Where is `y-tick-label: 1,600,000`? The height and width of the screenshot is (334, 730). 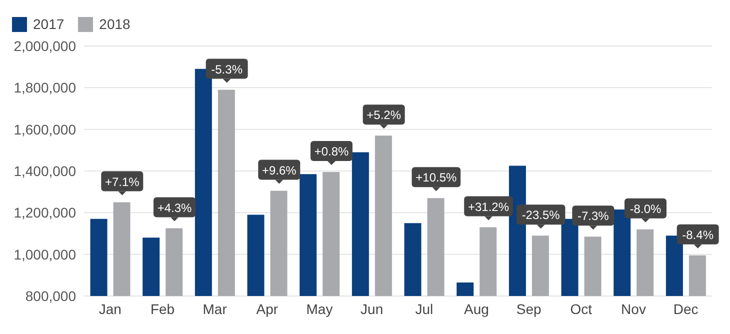
y-tick-label: 1,600,000 is located at coordinates (45, 129).